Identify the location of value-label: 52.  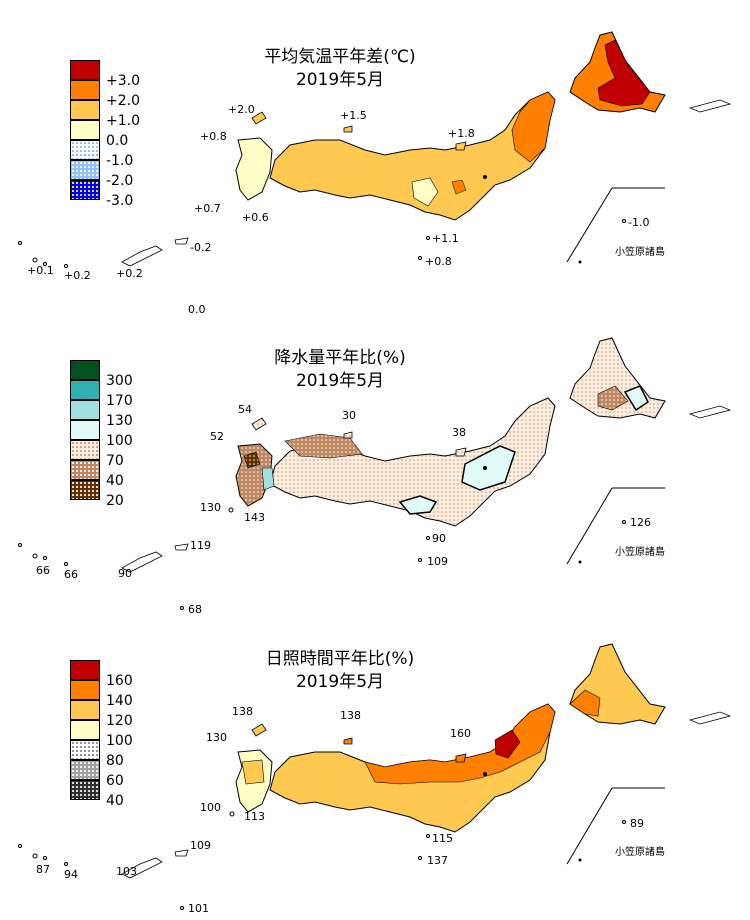
(217, 436).